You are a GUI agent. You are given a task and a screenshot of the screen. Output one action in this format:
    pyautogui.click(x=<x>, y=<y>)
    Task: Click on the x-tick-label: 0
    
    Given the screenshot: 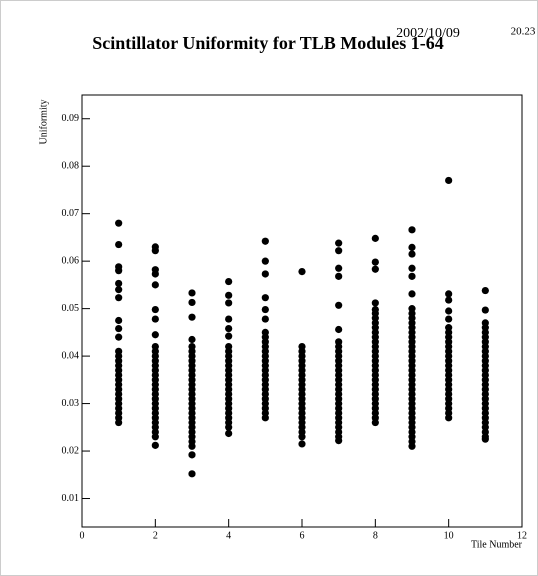 What is the action you would take?
    pyautogui.click(x=82, y=535)
    